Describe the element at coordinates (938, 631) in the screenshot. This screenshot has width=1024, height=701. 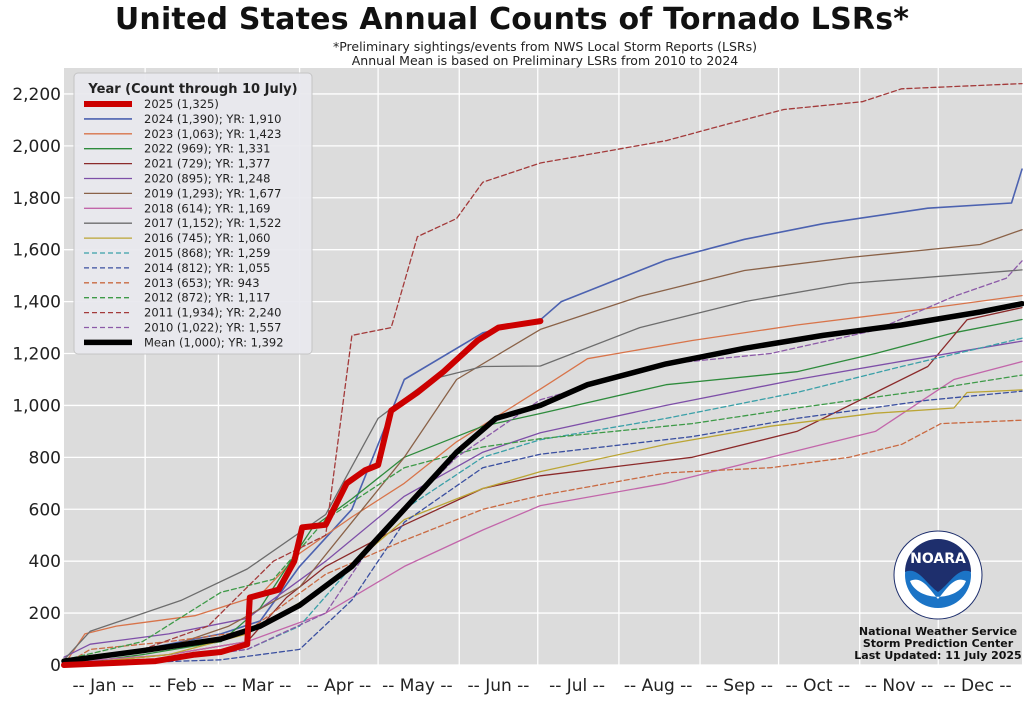
I see `credit-line-1: National Weather Service` at that location.